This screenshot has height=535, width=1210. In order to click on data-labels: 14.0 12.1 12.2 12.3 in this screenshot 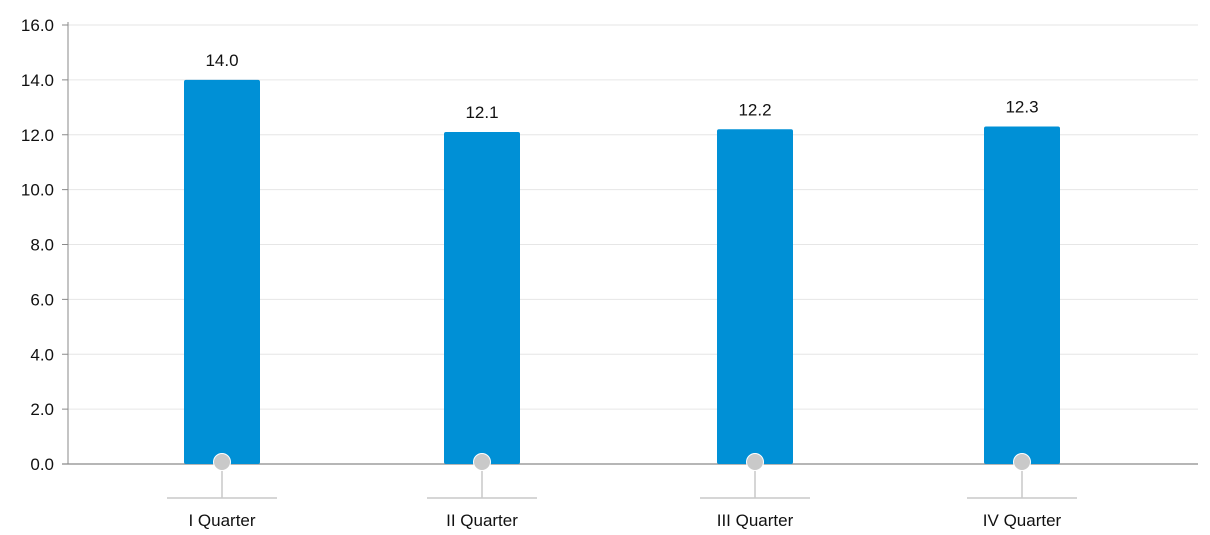, I will do `click(621, 86)`.